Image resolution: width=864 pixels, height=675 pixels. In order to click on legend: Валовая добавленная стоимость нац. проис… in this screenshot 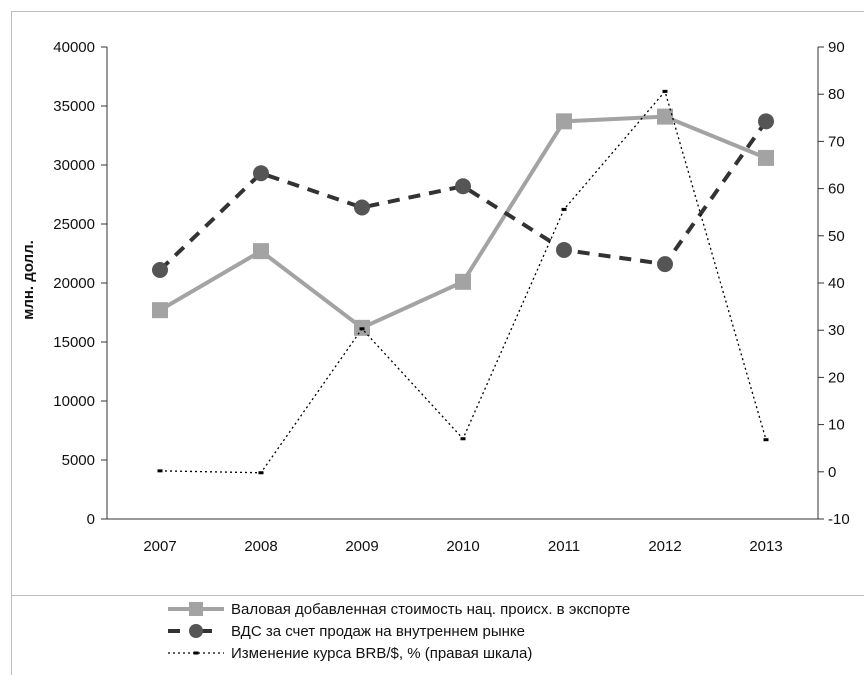, I will do `click(399, 631)`.